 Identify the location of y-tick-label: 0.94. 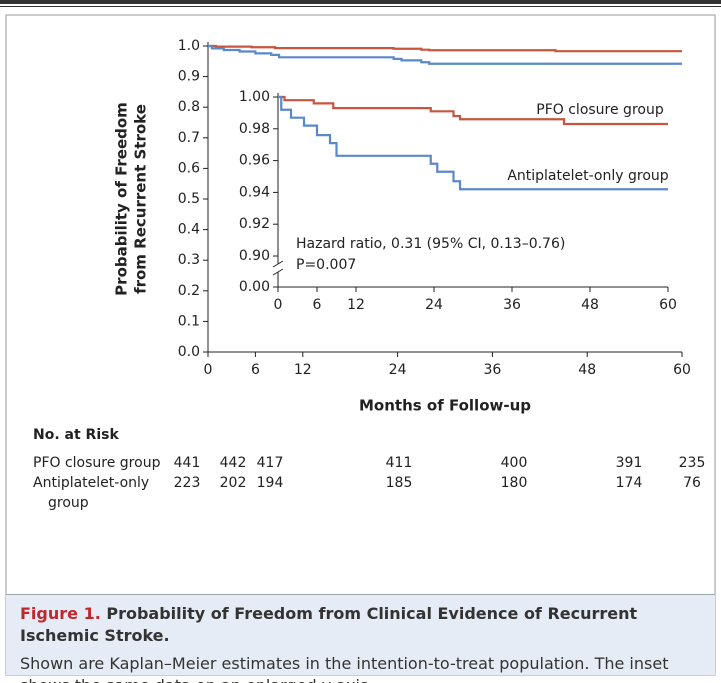
(254, 192).